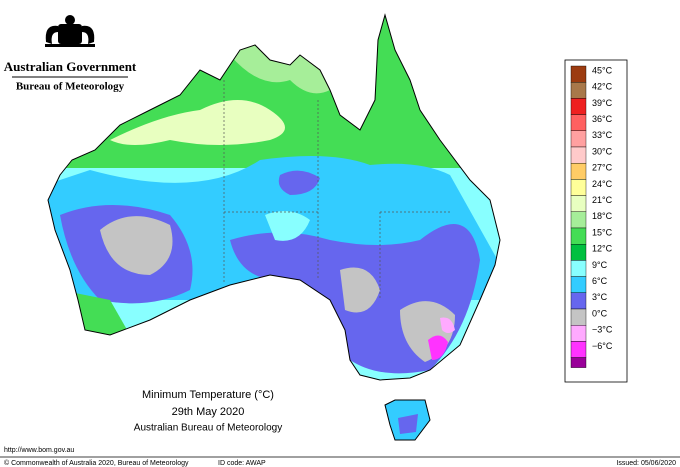  I want to click on legend-label: 3°C, so click(600, 297).